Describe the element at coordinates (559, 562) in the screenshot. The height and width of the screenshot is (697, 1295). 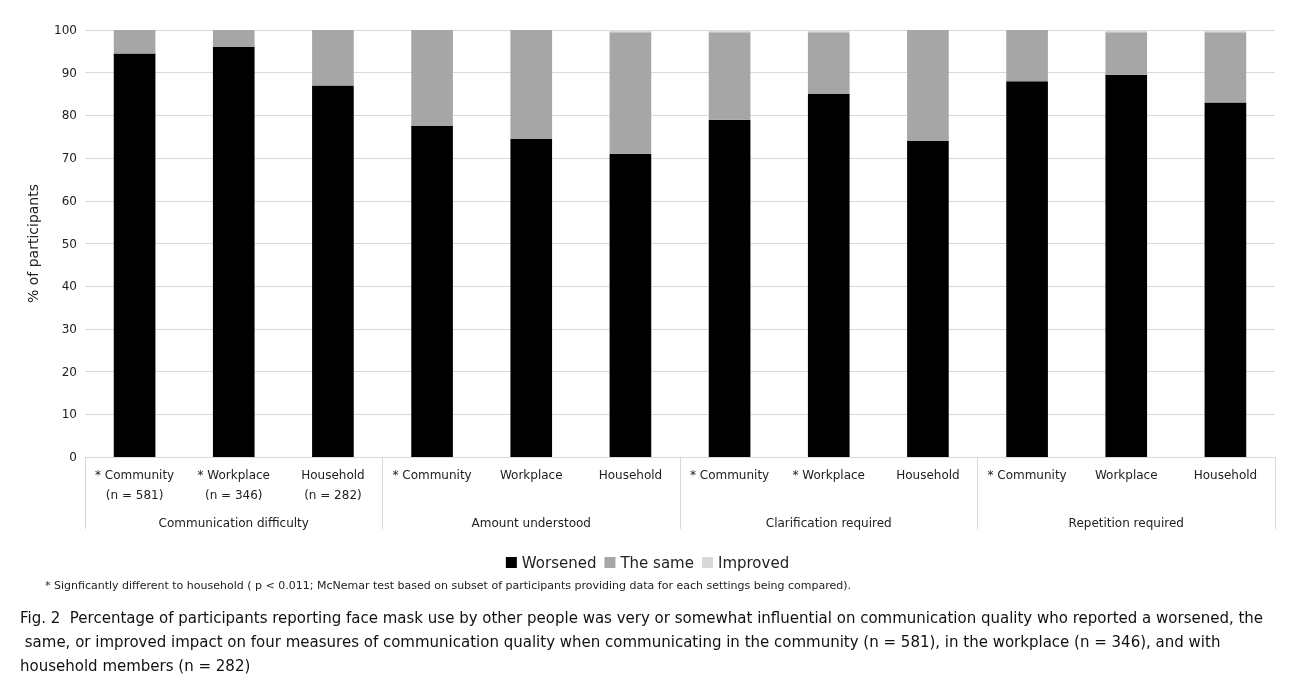
I see `legend-label: Worsened` at that location.